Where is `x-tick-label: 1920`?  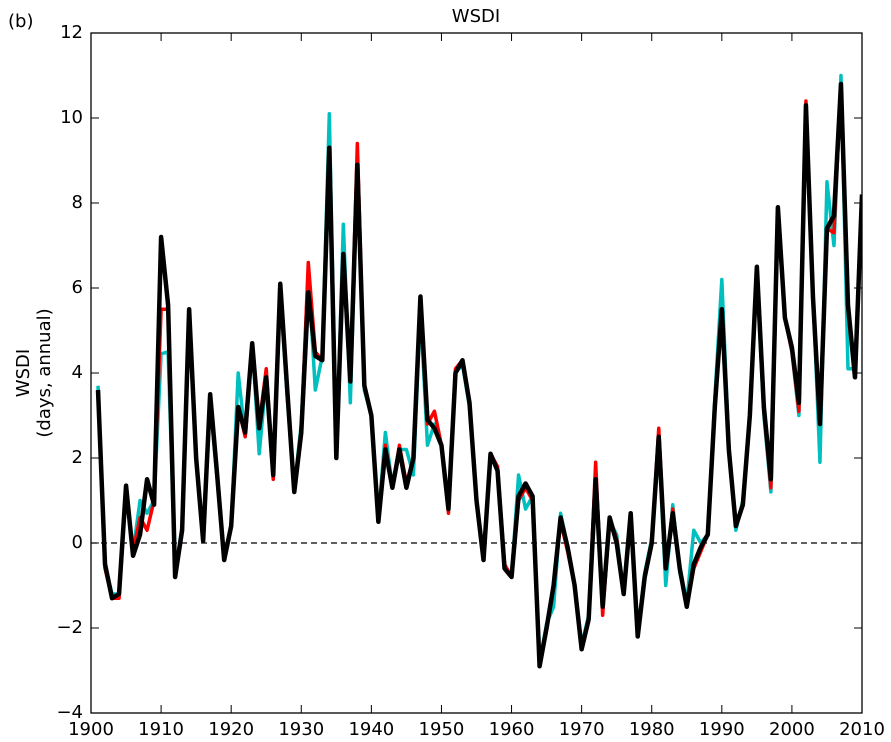 x-tick-label: 1920 is located at coordinates (231, 729).